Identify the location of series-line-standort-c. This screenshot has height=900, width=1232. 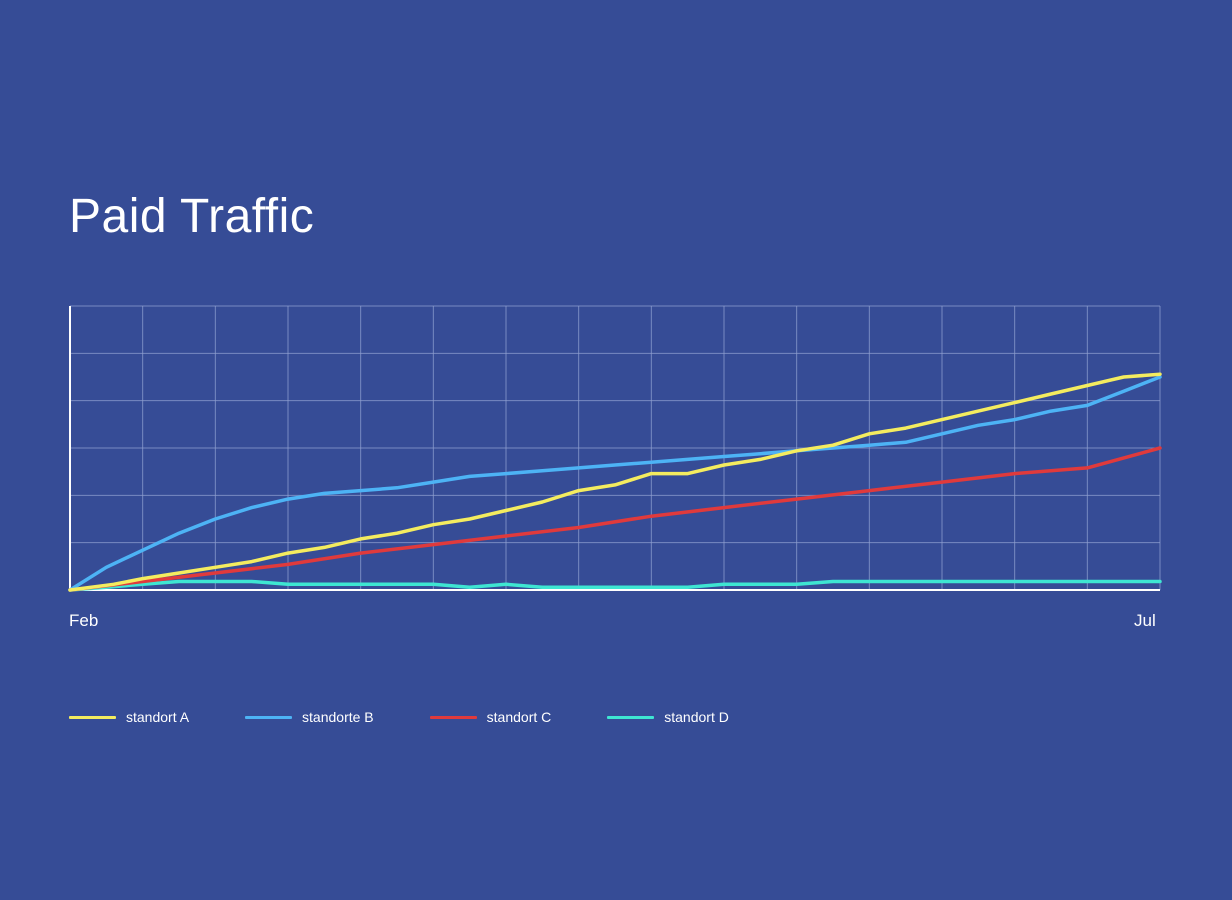
(615, 519).